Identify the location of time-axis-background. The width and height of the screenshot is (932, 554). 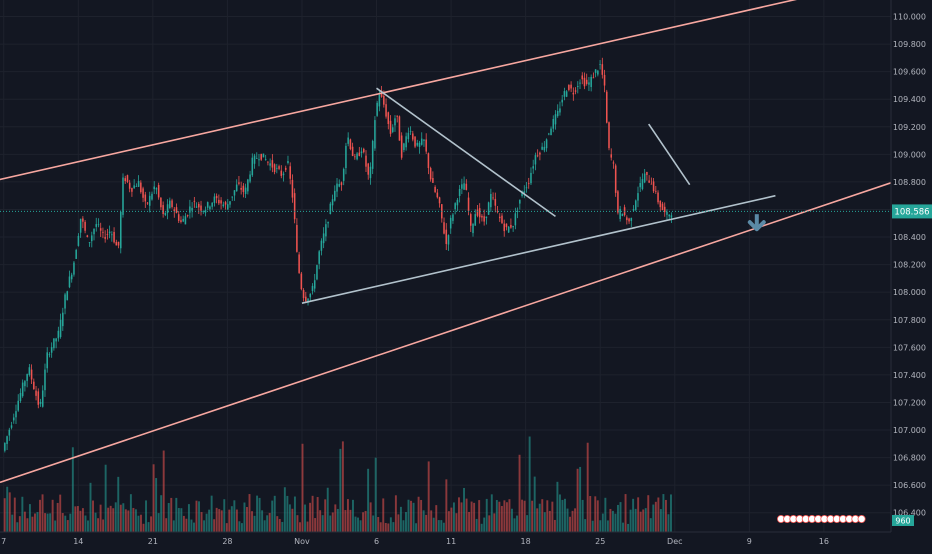
(445, 541).